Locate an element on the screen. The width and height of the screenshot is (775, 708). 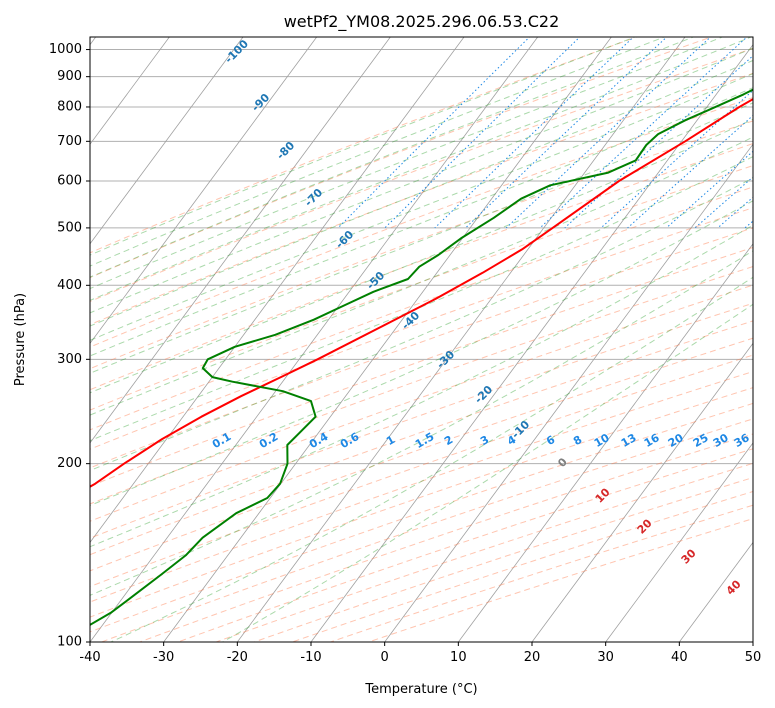
y-tick-label: 100 is located at coordinates (69, 642).